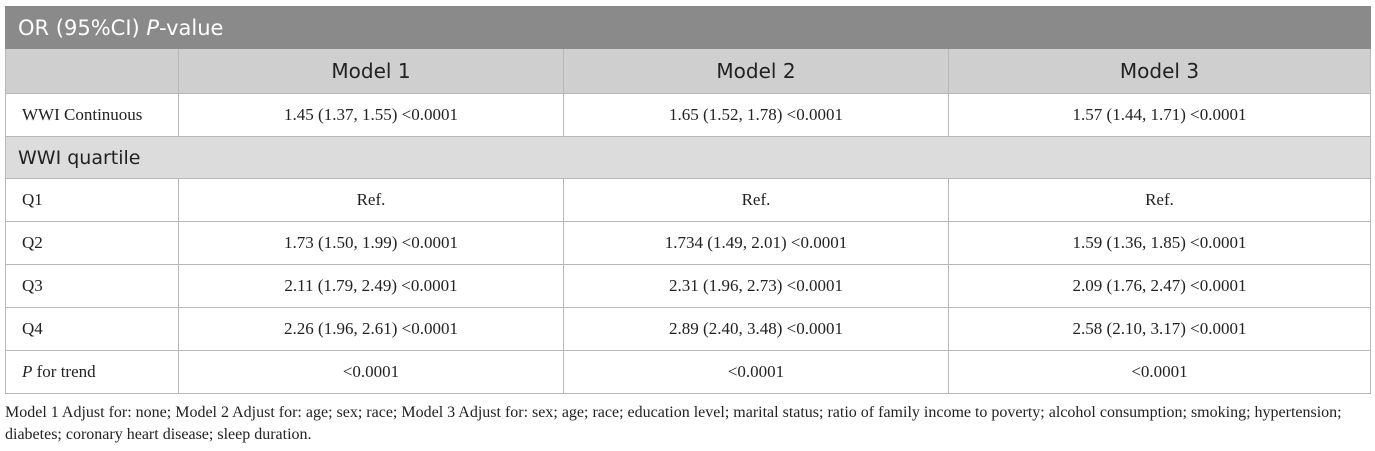 The image size is (1375, 451). Describe the element at coordinates (92, 372) in the screenshot. I see `row-label: P for trend` at that location.